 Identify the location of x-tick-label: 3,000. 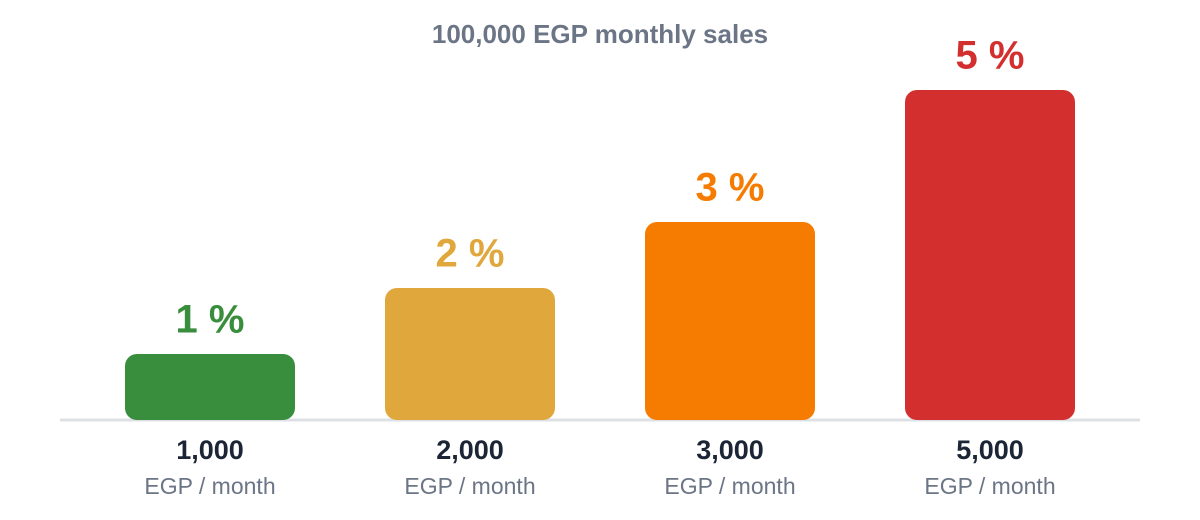
(730, 450).